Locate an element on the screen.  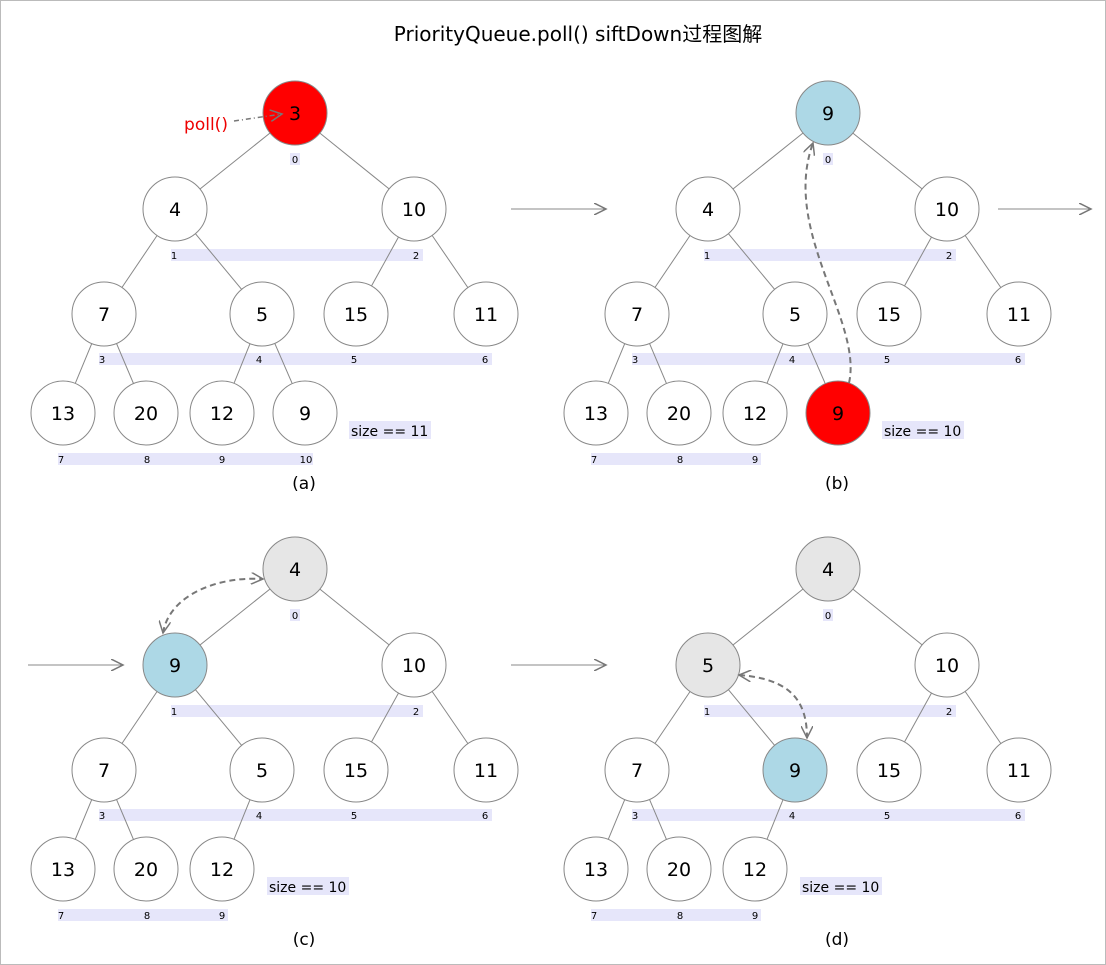
node-index: 7 is located at coordinates (61, 916).